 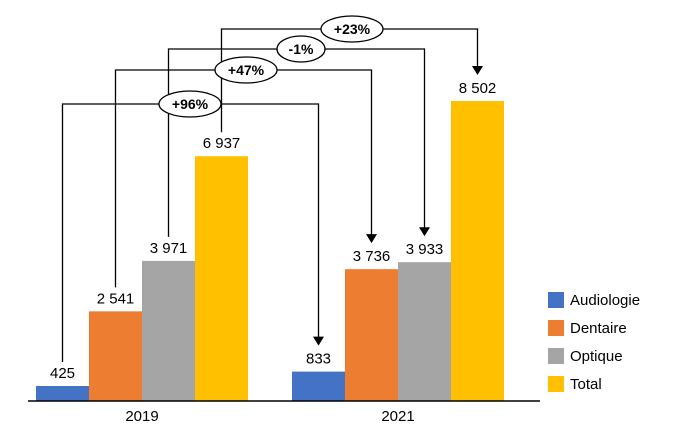 I want to click on value-label-dentaire-2019: 2 541, so click(x=116, y=298).